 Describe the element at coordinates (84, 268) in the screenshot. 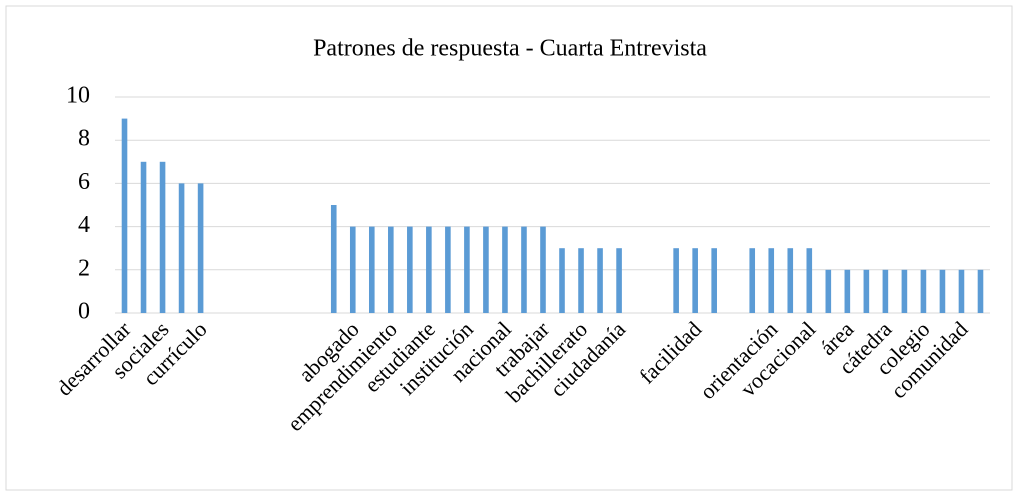

I see `y-tick-label: 2` at that location.